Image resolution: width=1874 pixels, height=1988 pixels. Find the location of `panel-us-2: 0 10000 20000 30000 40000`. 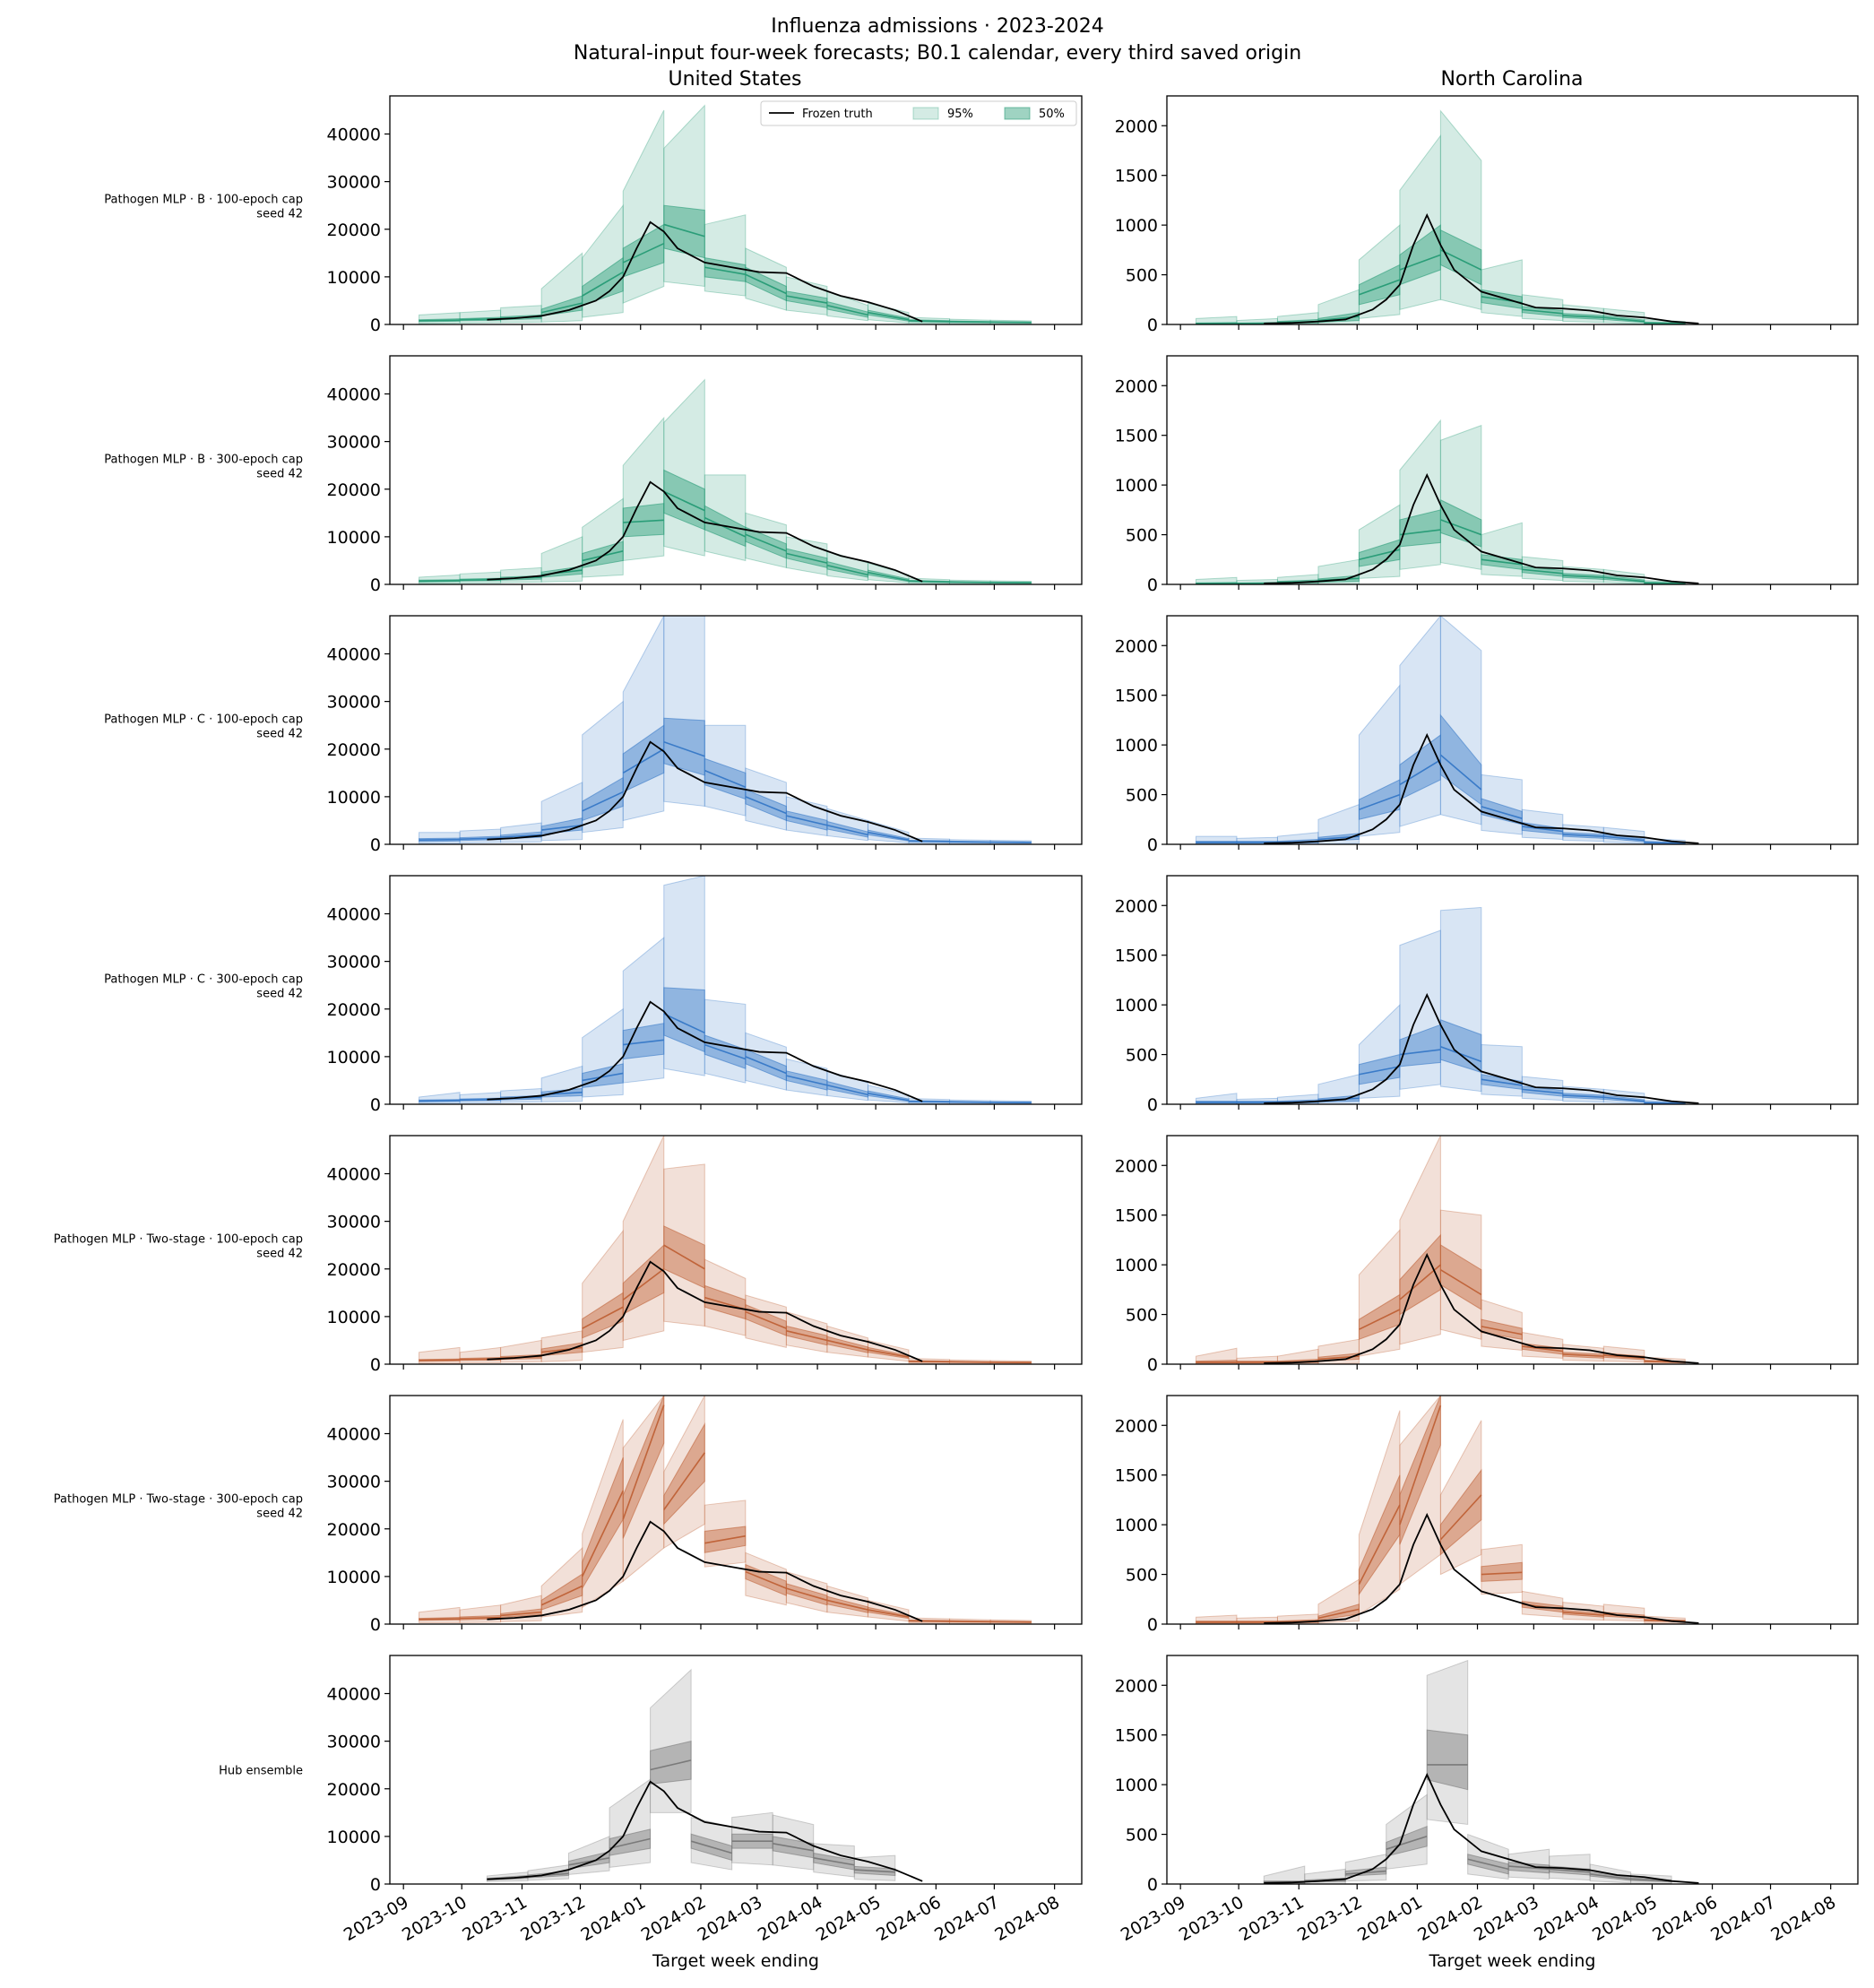

panel-us-2: 0 10000 20000 30000 40000 is located at coordinates (705, 735).